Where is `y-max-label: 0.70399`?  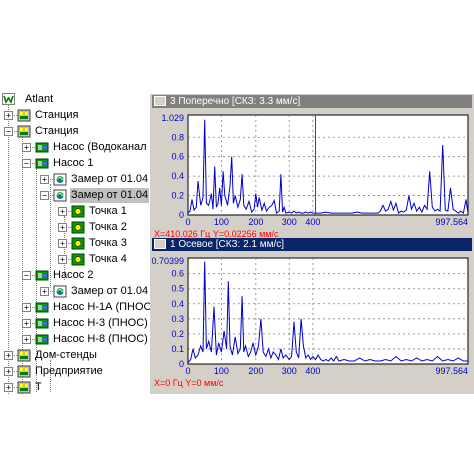 y-max-label: 0.70399 is located at coordinates (167, 261).